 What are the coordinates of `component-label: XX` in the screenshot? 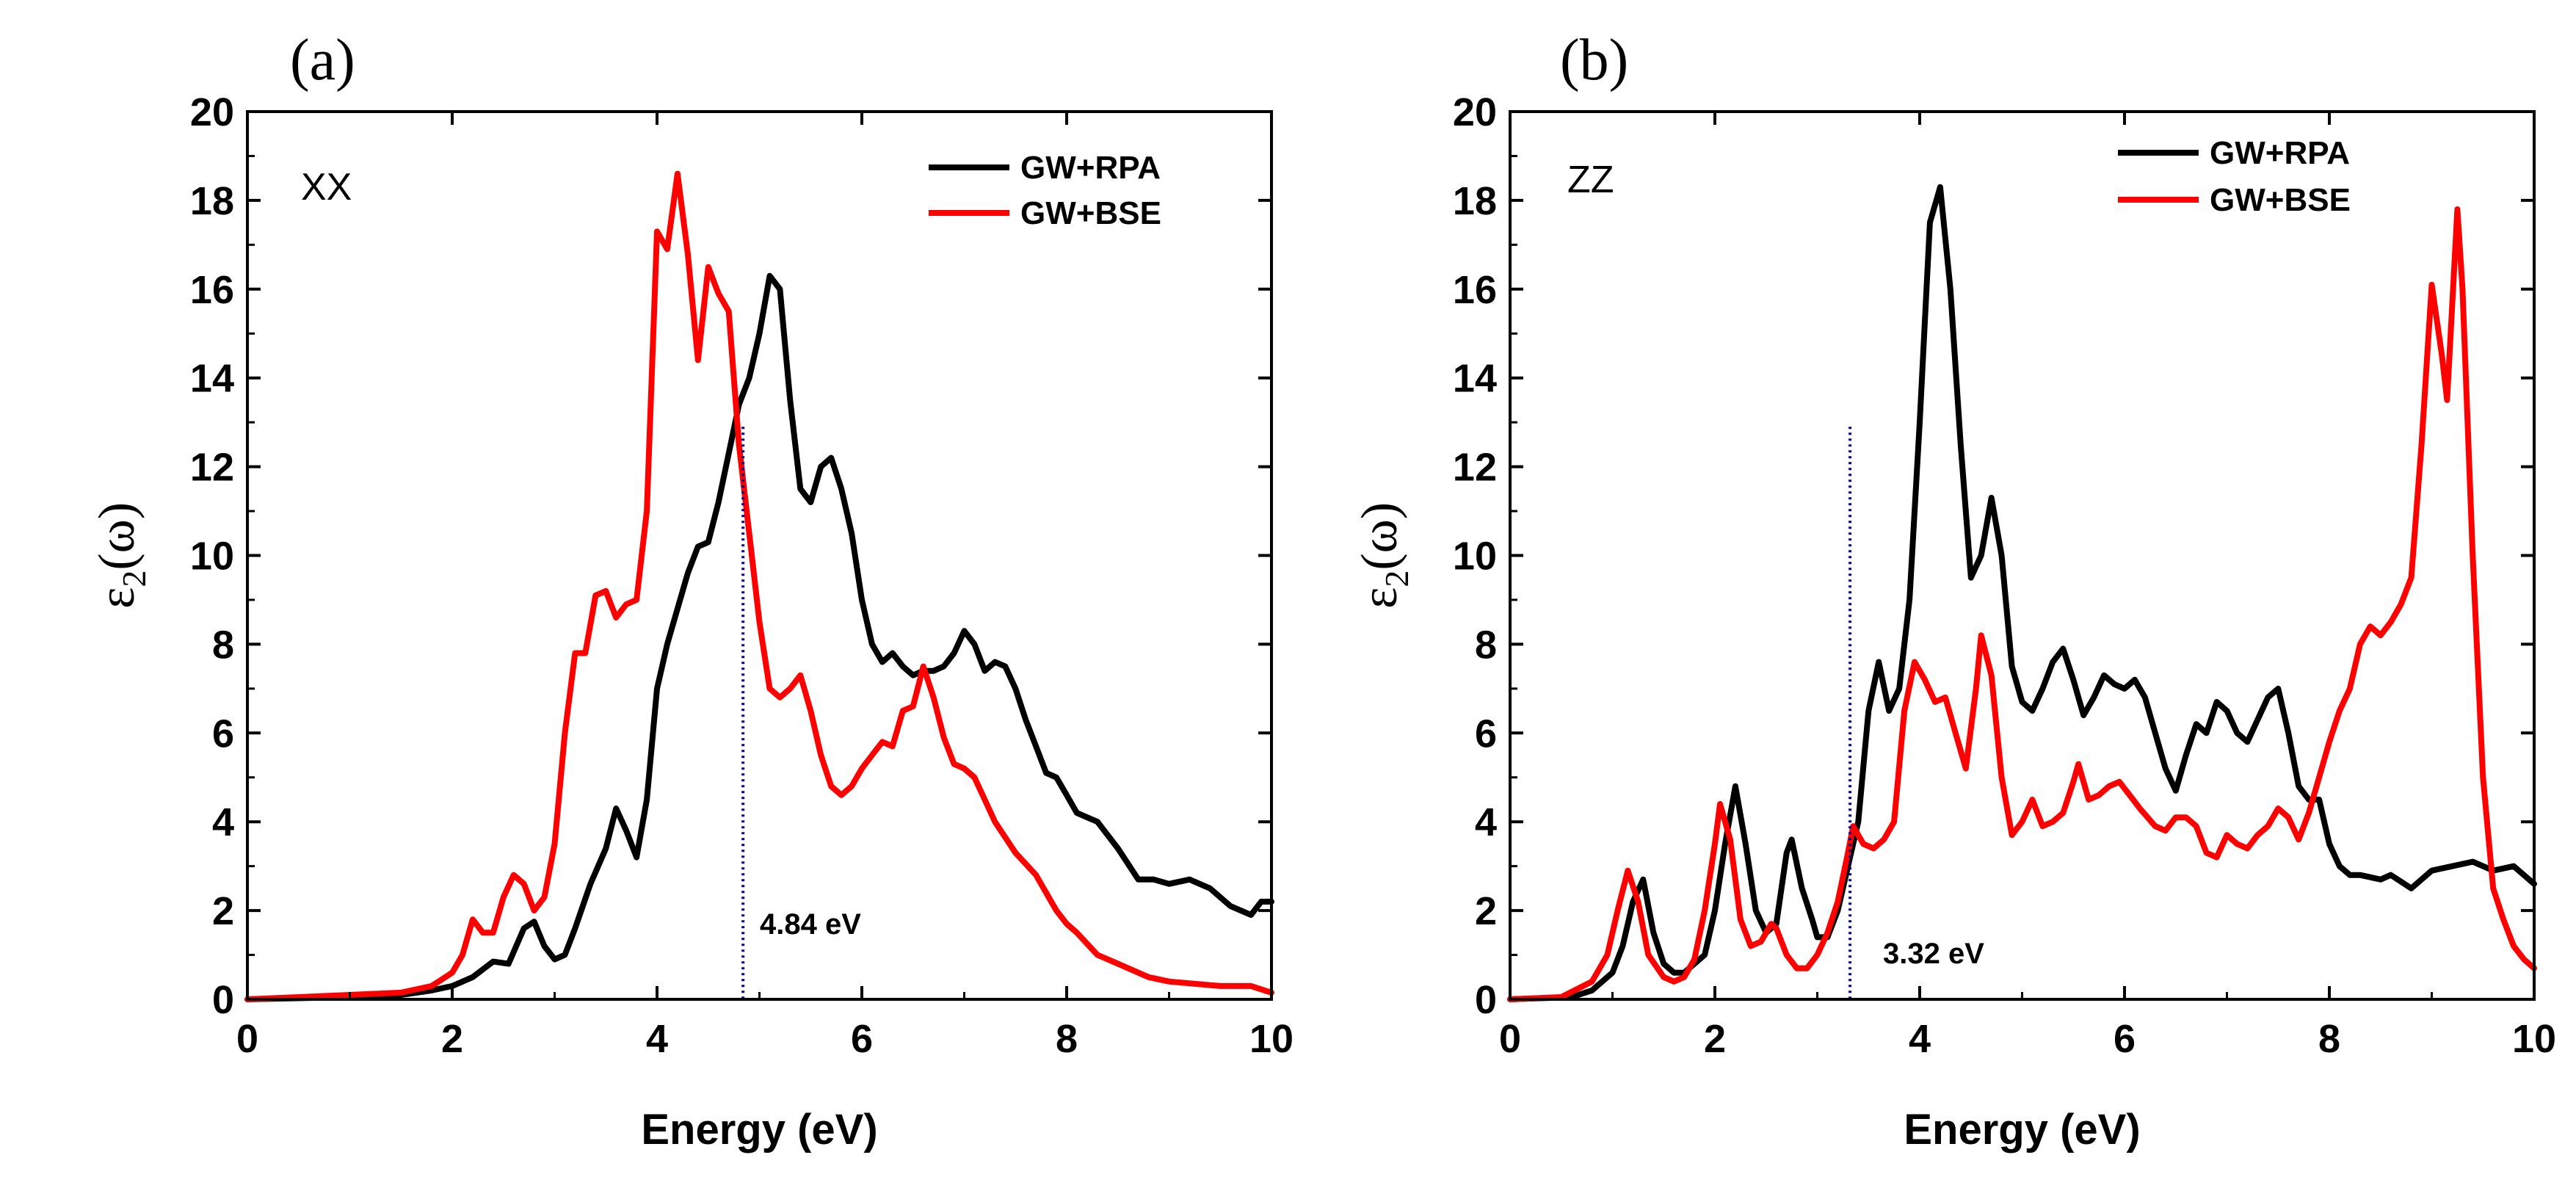 It's located at (326, 187).